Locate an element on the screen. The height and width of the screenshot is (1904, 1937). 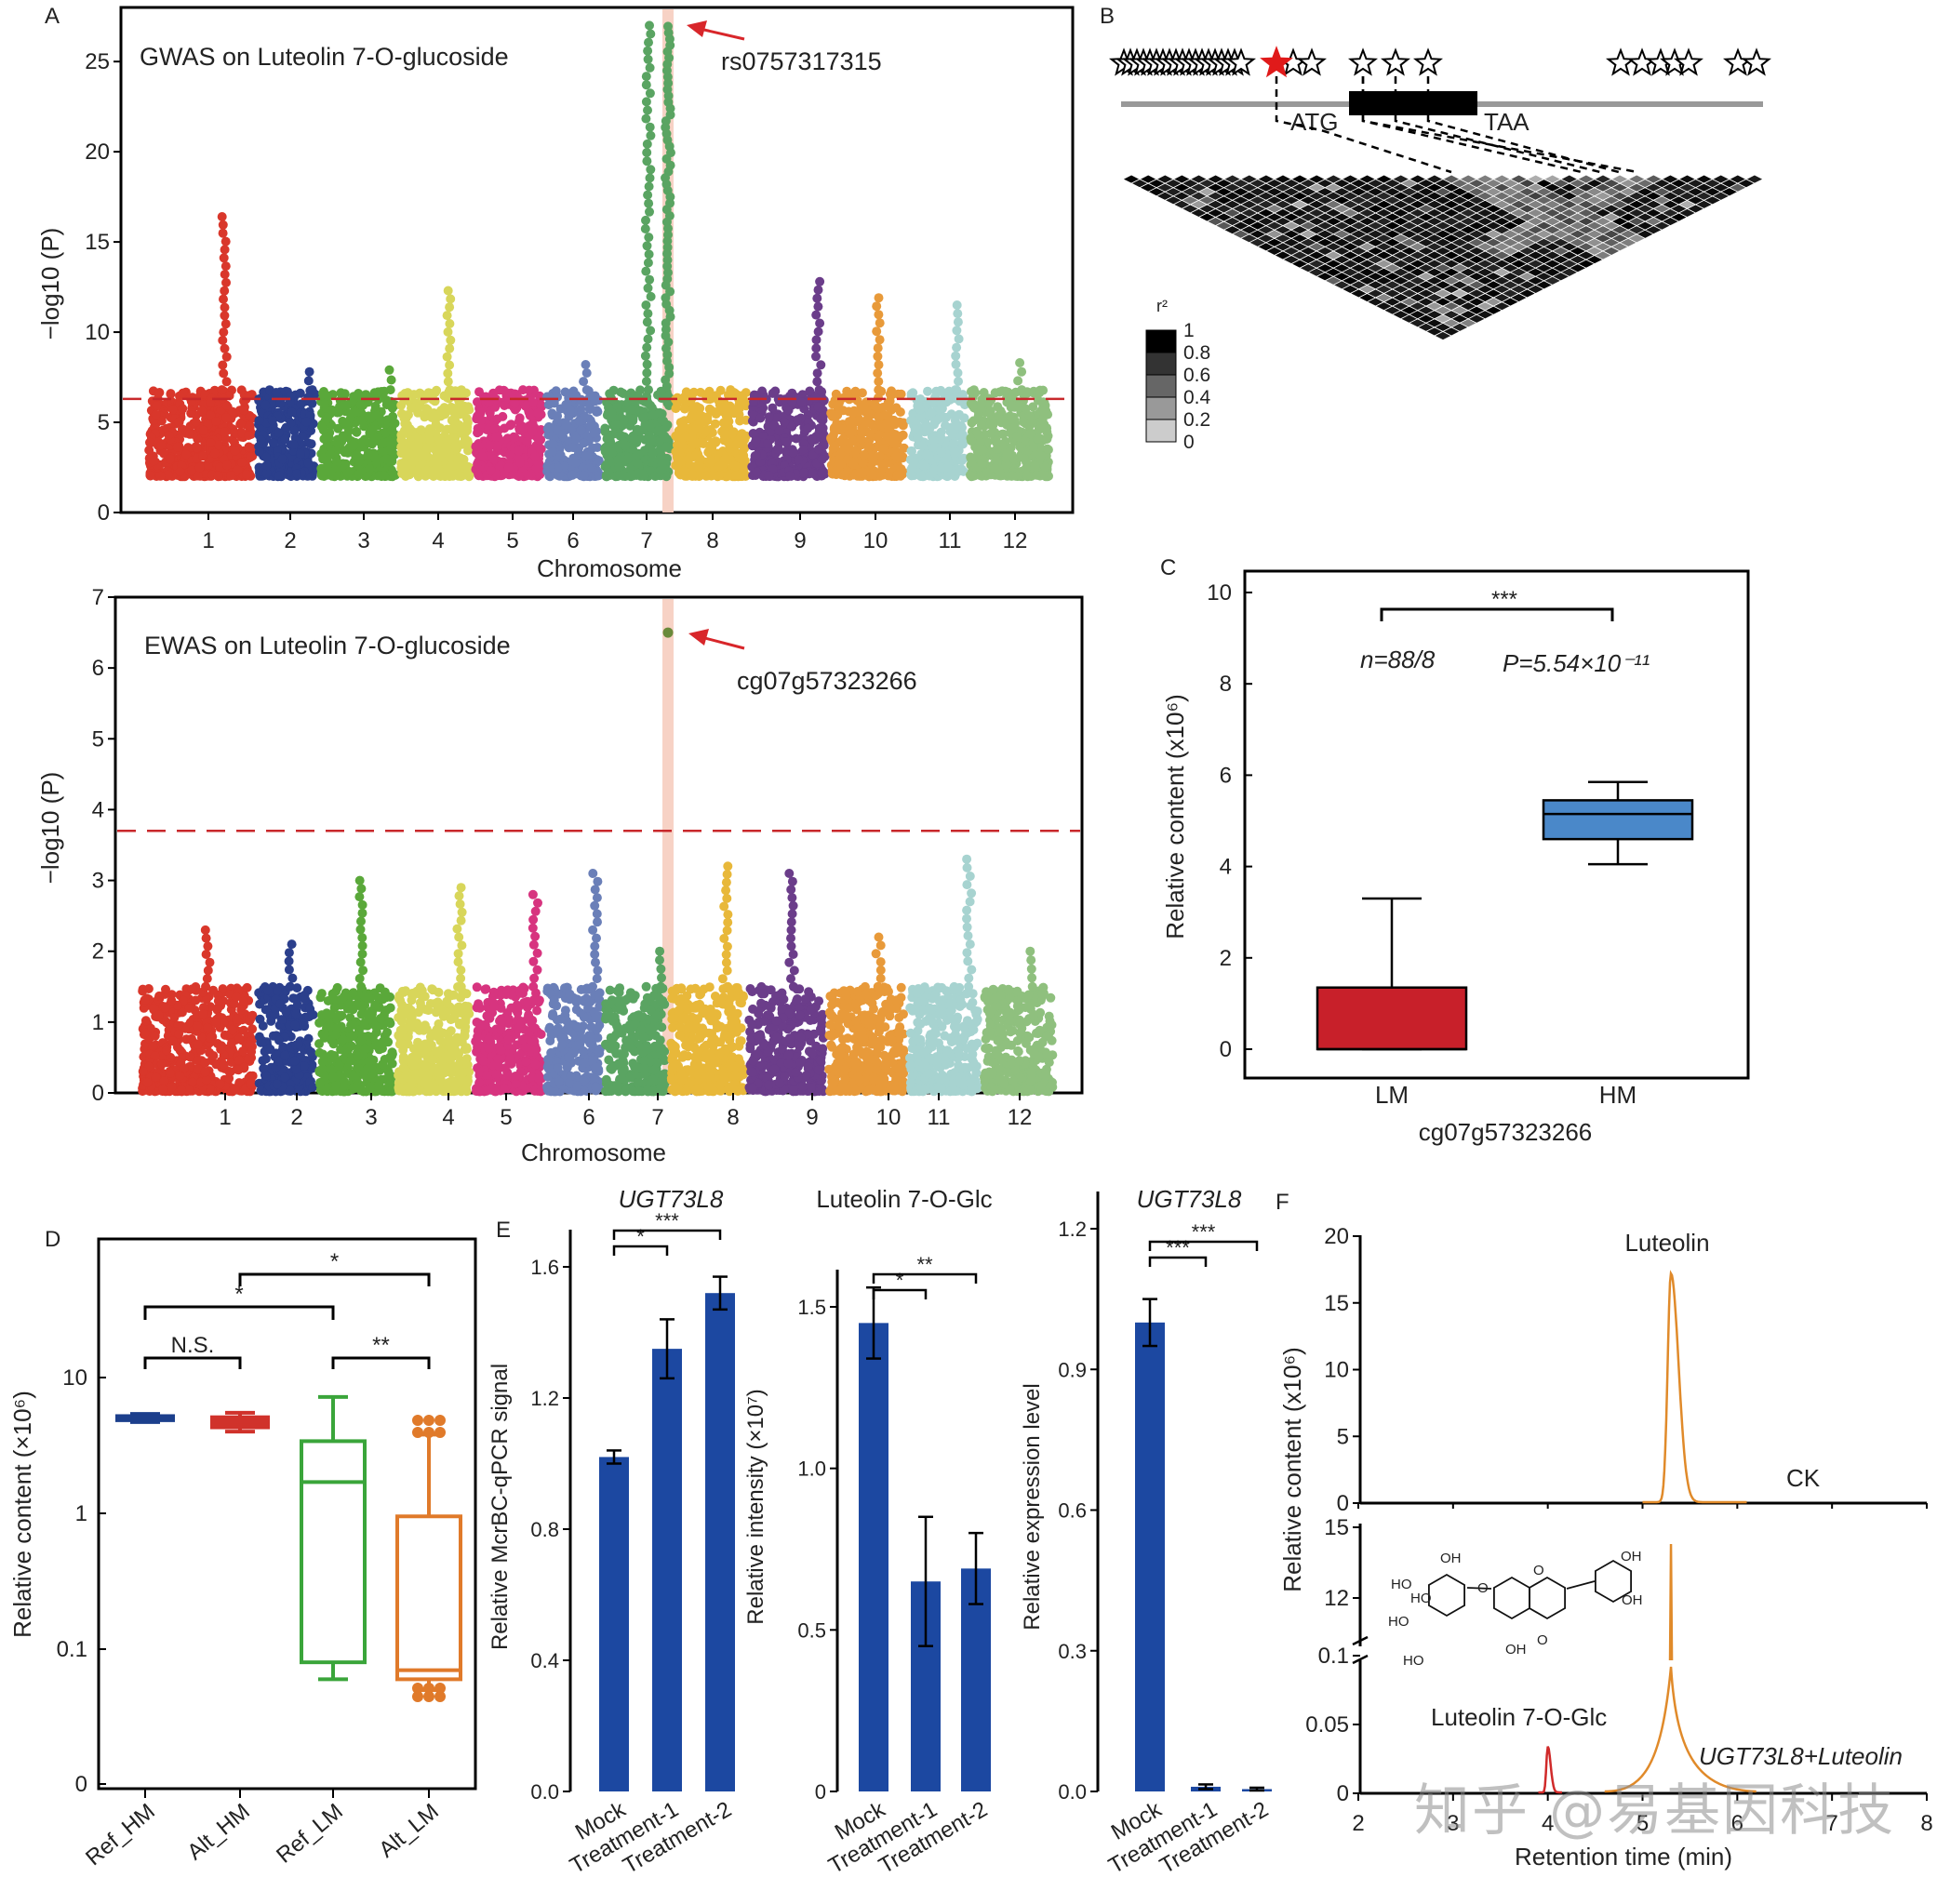
gwas-chromosome-3-points is located at coordinates (358, 423).